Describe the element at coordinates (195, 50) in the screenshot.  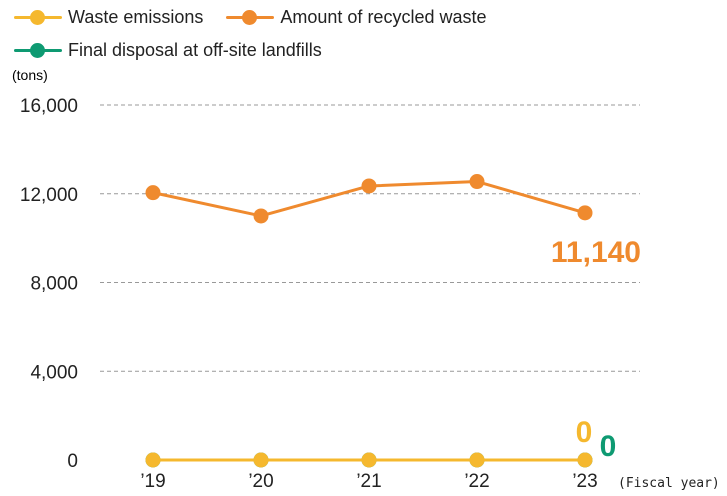
I see `legend-label-final-disposal: Final disposal at off-site landfills` at that location.